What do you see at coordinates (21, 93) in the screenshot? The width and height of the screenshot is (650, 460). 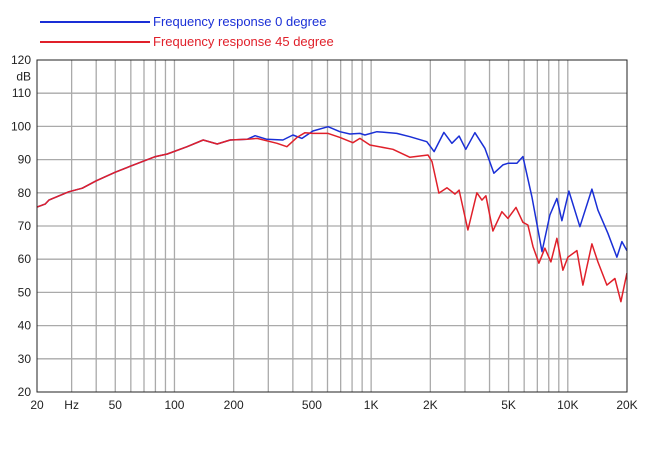 I see `y-tick-label: 110` at bounding box center [21, 93].